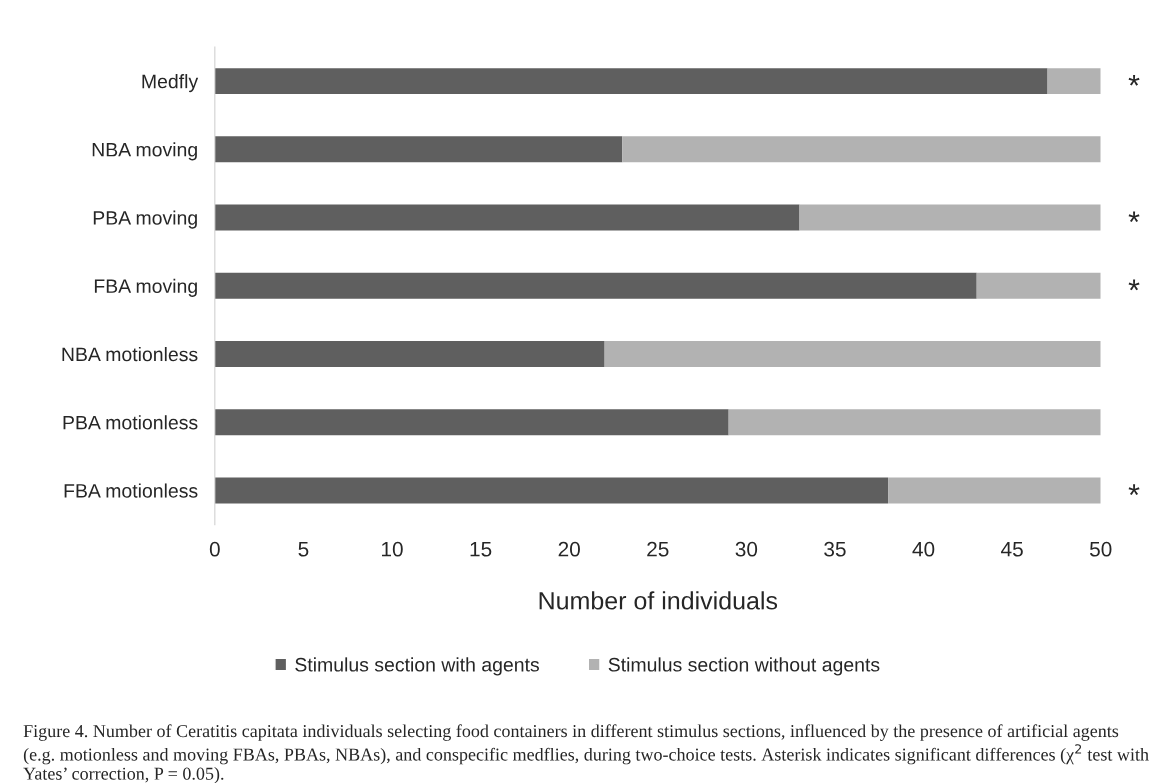 The width and height of the screenshot is (1155, 783). Describe the element at coordinates (658, 549) in the screenshot. I see `x-tick-label: 25` at that location.